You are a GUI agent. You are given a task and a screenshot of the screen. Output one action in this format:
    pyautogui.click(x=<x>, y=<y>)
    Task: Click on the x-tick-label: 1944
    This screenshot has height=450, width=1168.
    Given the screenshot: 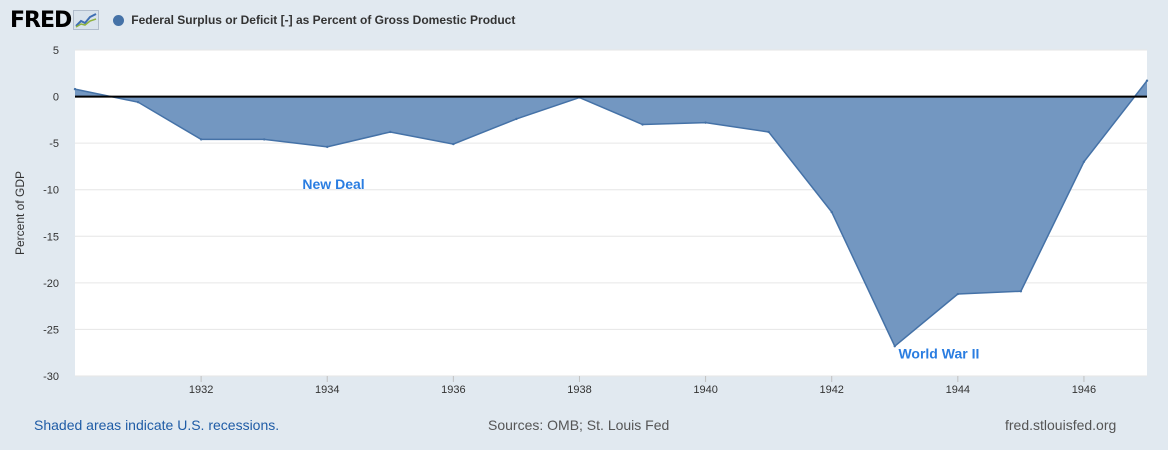 What is the action you would take?
    pyautogui.click(x=958, y=390)
    